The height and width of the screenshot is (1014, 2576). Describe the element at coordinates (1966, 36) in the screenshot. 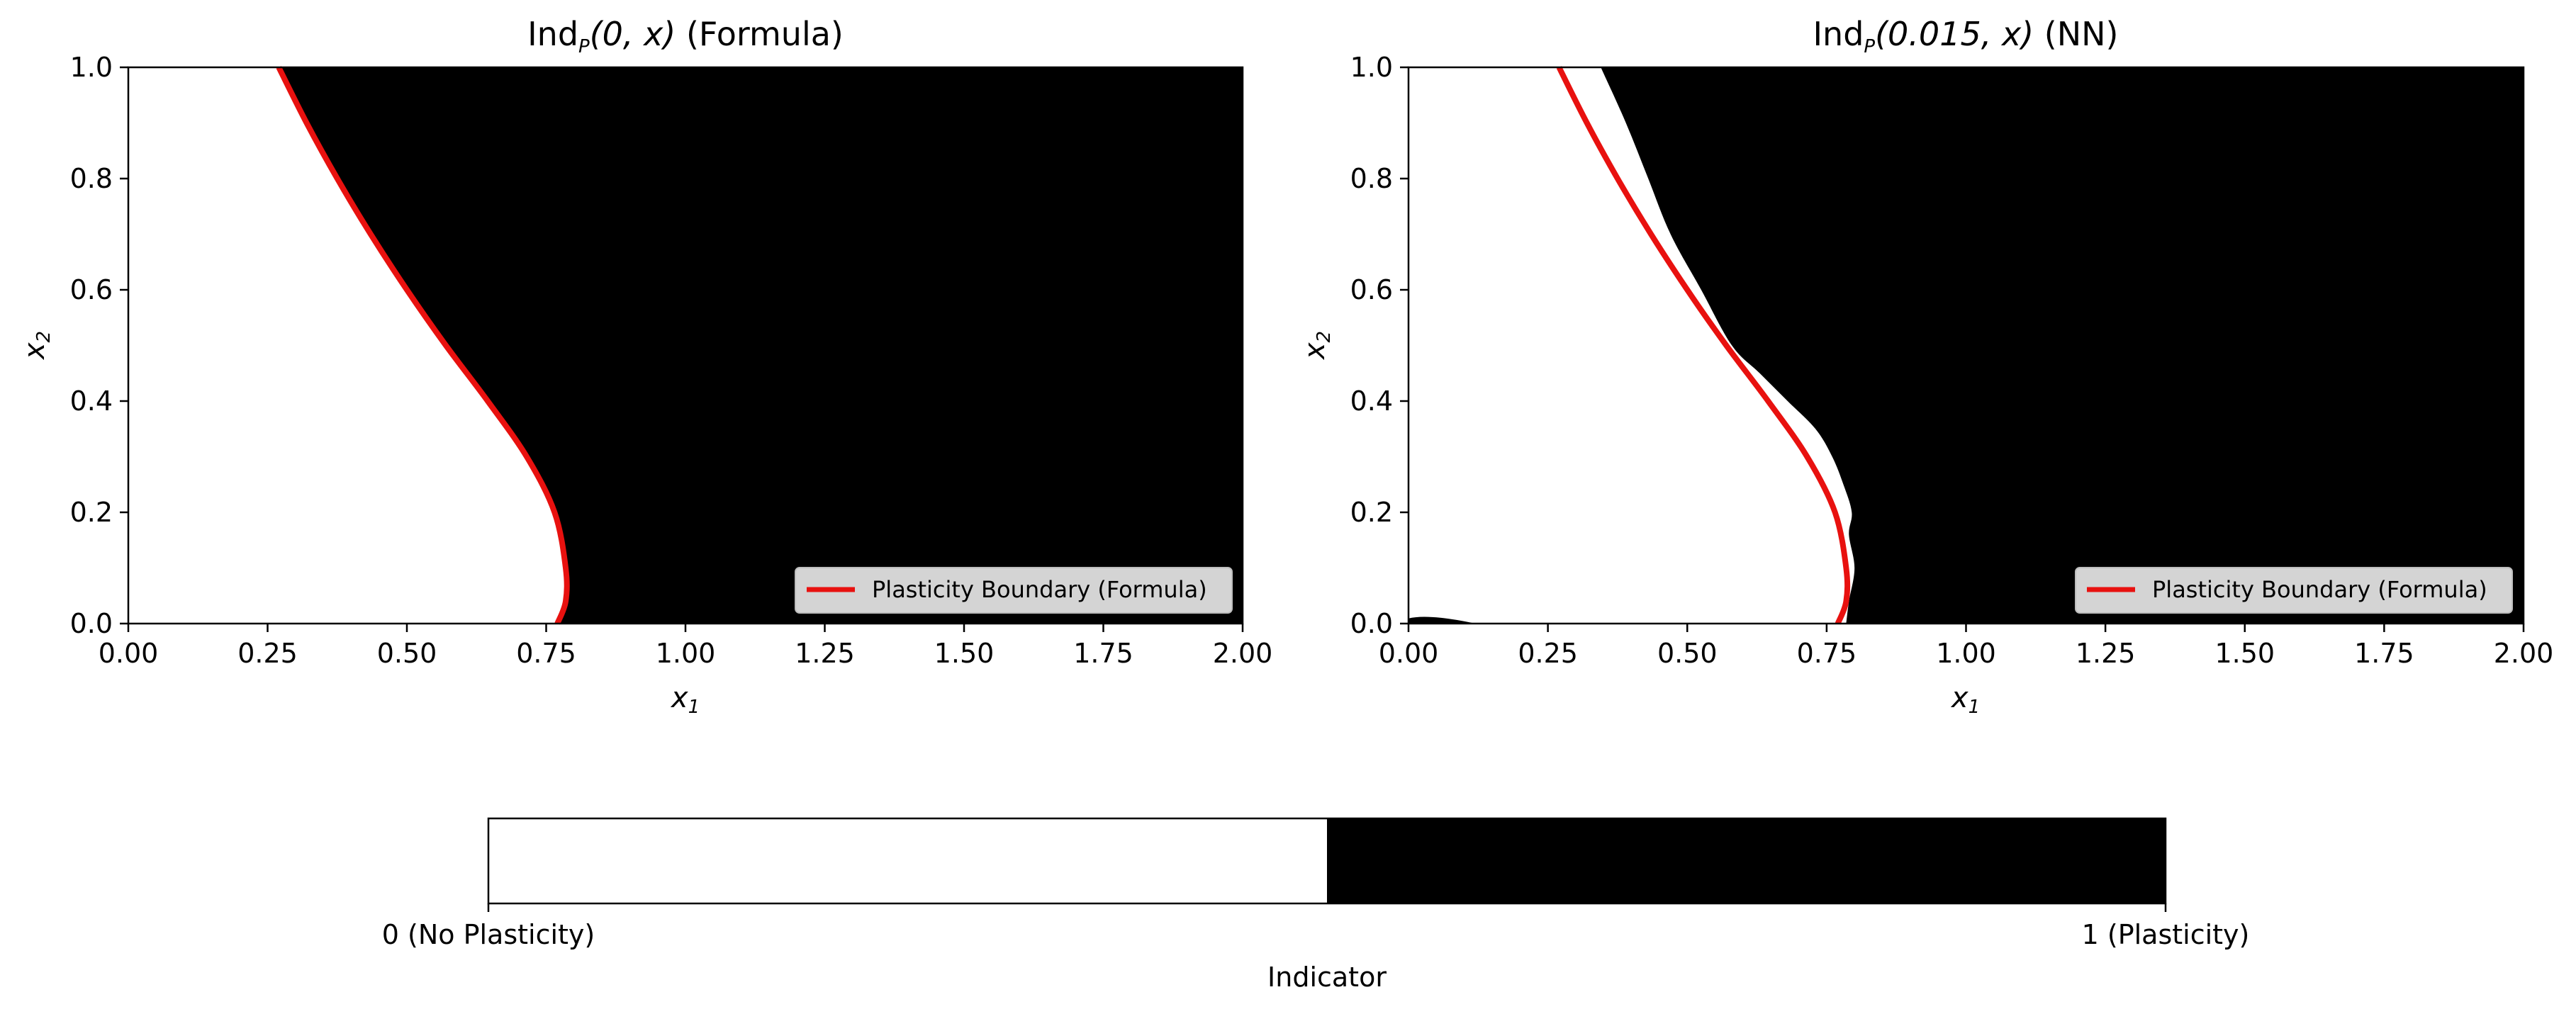

I see `panel-title: IndP(0.015, x) (NN)` at that location.